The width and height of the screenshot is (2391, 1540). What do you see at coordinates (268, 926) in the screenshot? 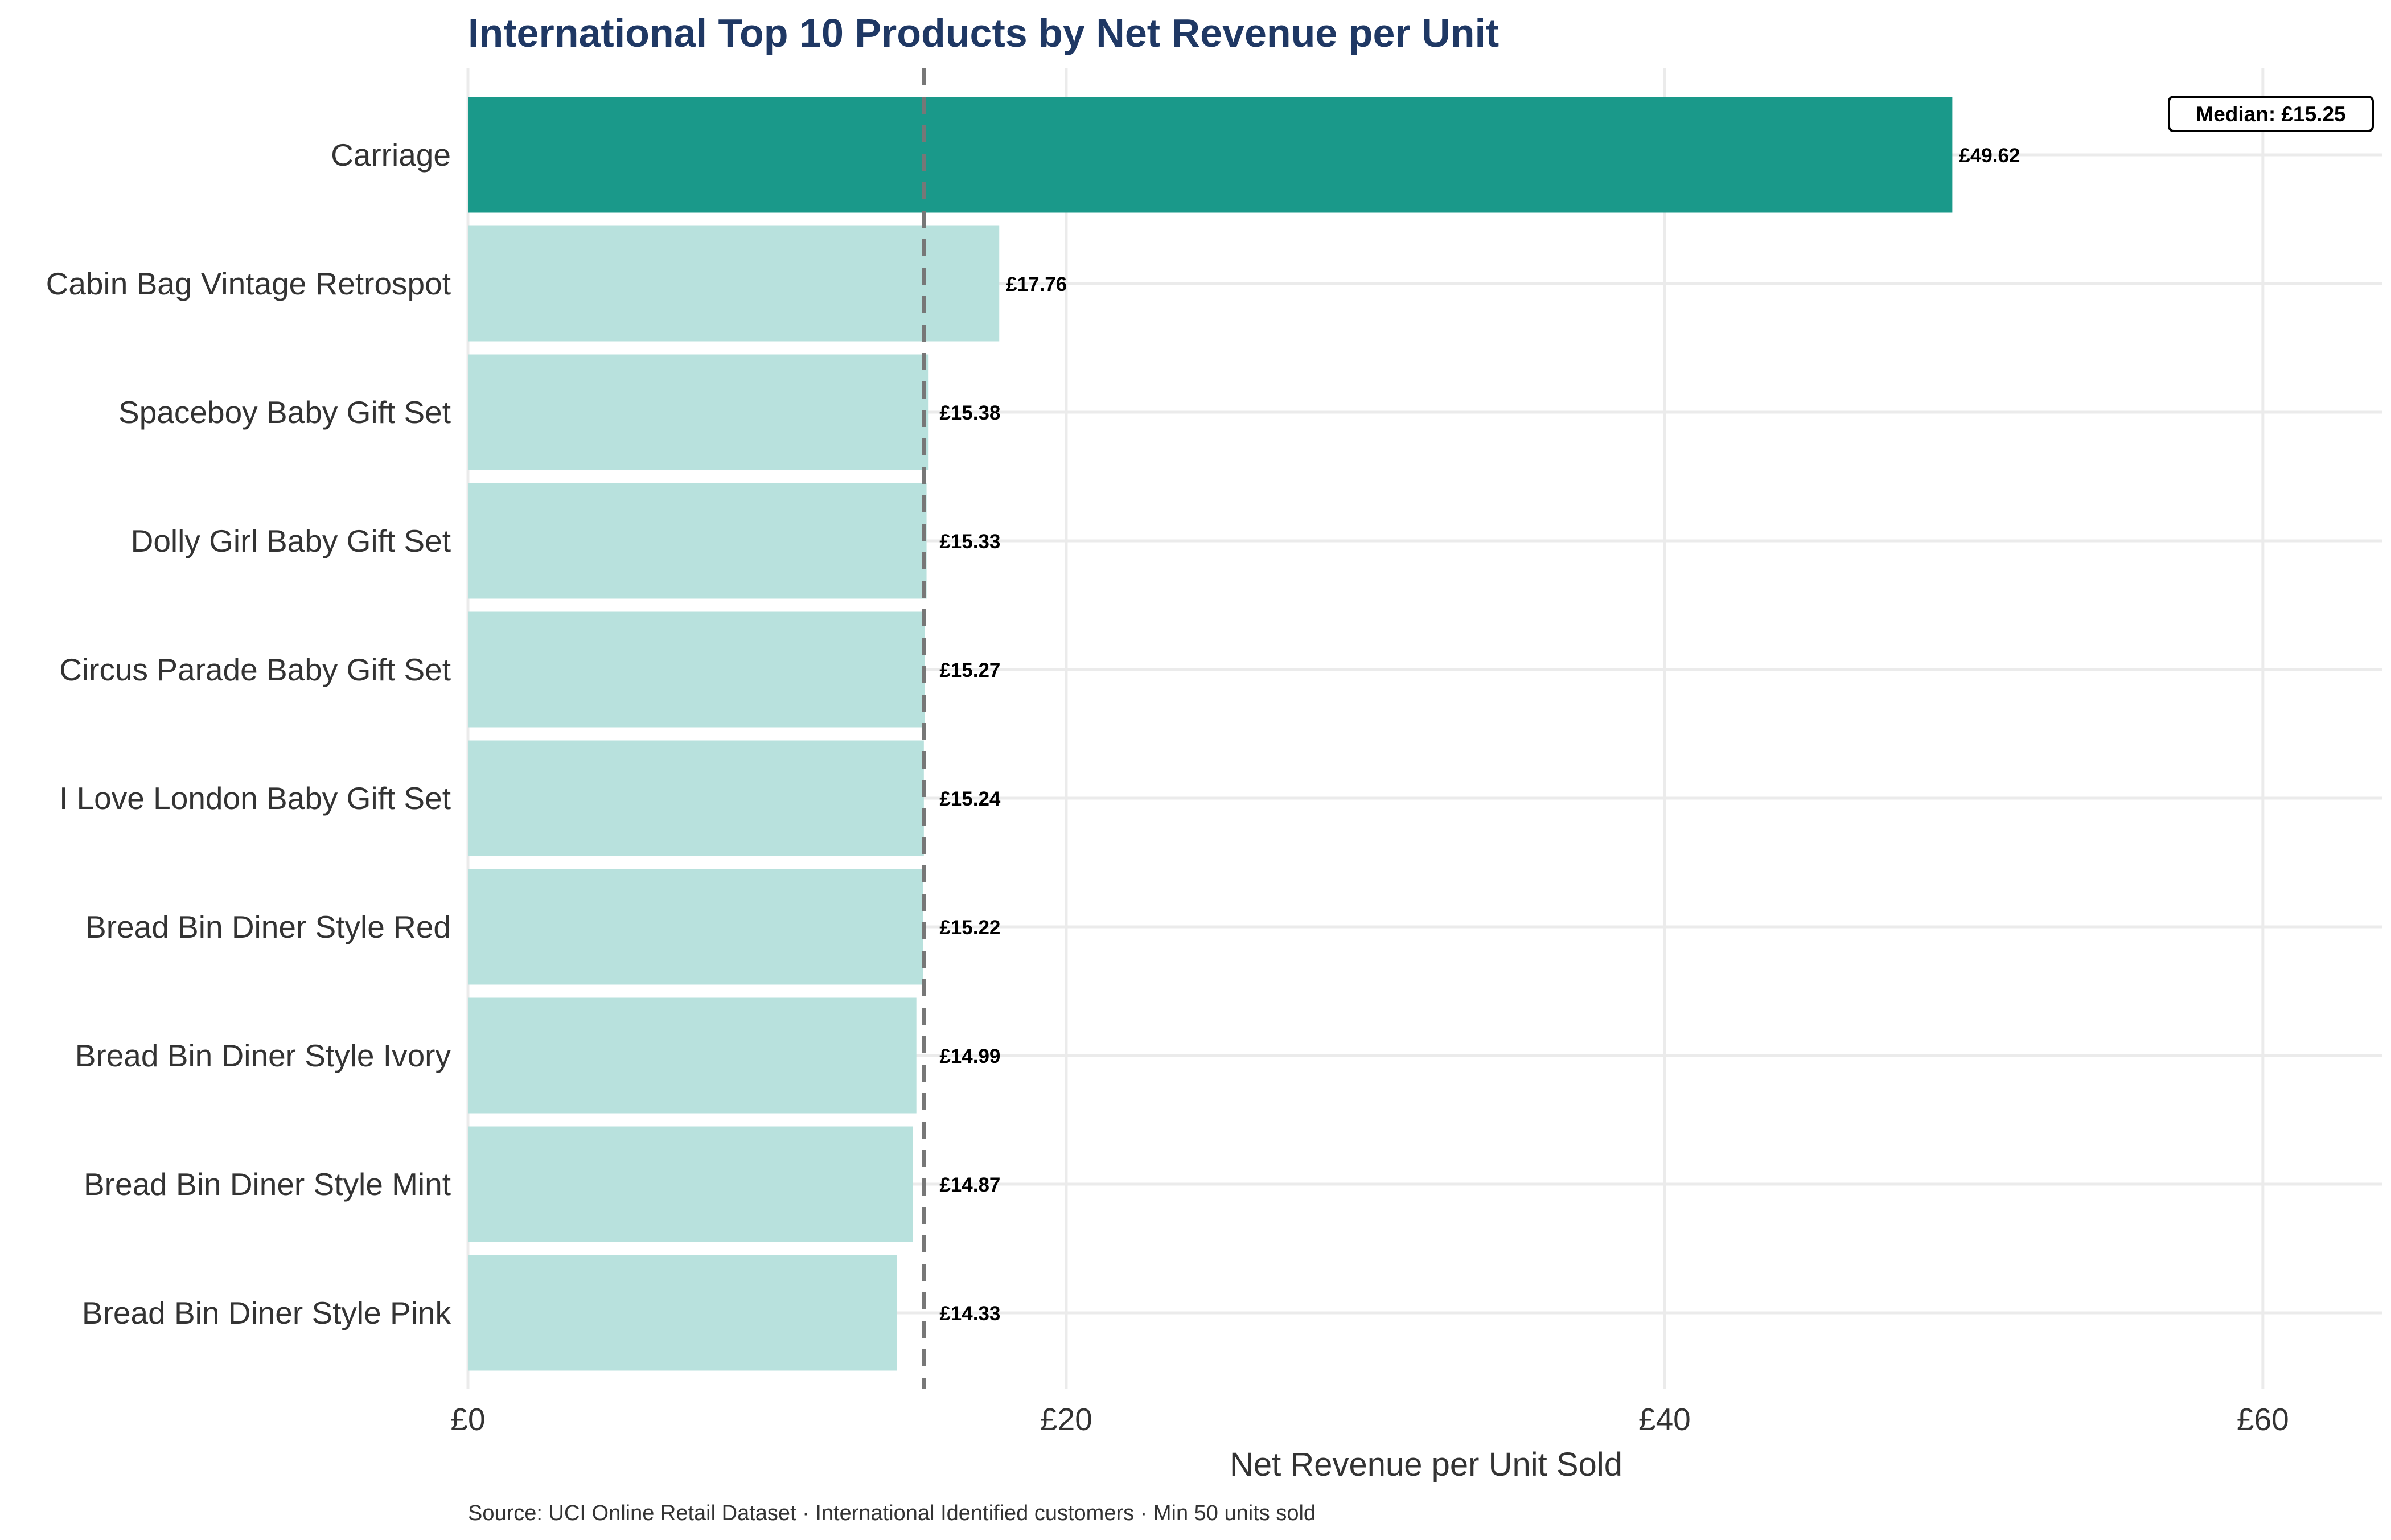
I see `category-label: Bread Bin Diner Style Red` at bounding box center [268, 926].